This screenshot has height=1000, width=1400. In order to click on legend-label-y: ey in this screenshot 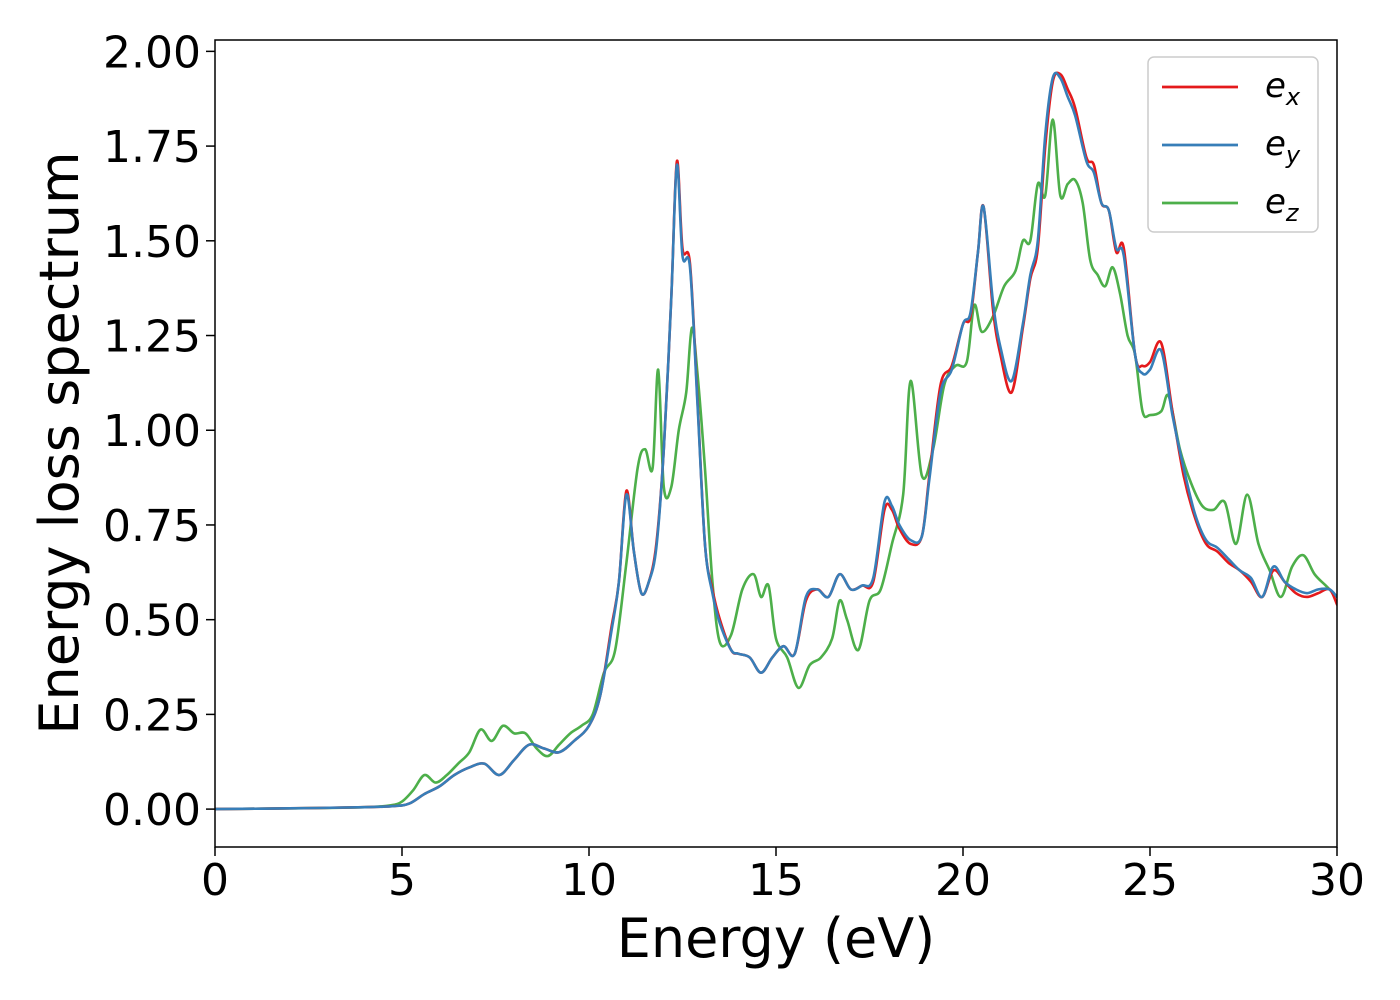, I will do `click(1283, 146)`.